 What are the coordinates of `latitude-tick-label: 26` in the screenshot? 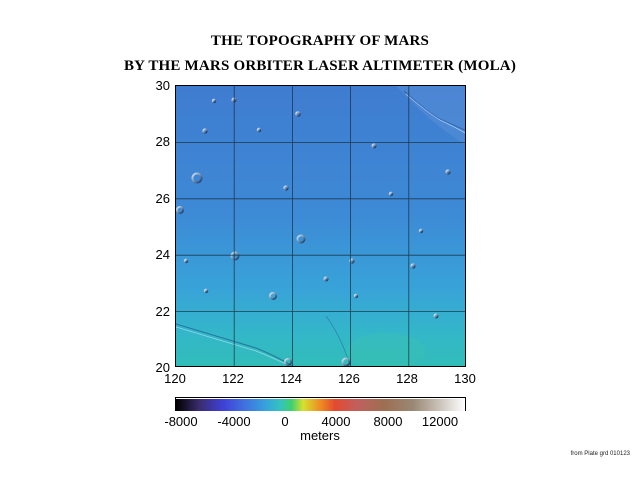 It's located at (162, 198).